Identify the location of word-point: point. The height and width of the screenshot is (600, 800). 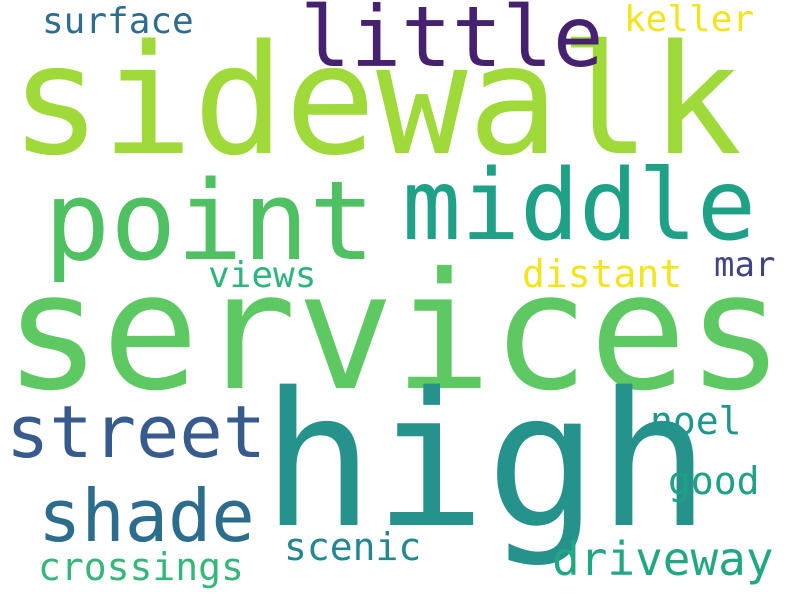
(210, 221).